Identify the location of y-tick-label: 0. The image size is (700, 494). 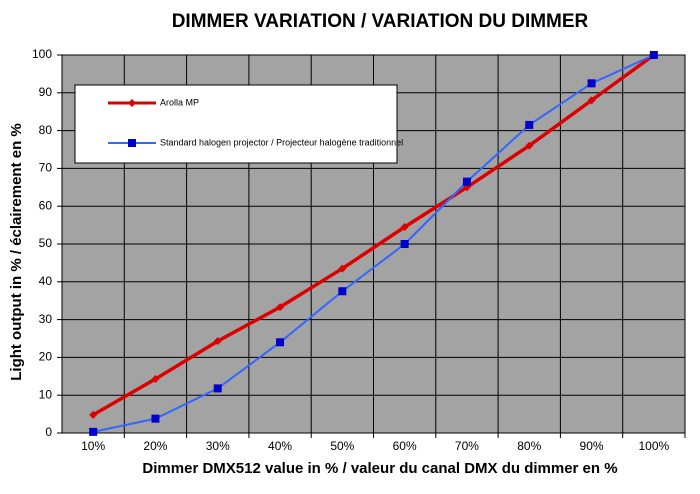
(48, 432).